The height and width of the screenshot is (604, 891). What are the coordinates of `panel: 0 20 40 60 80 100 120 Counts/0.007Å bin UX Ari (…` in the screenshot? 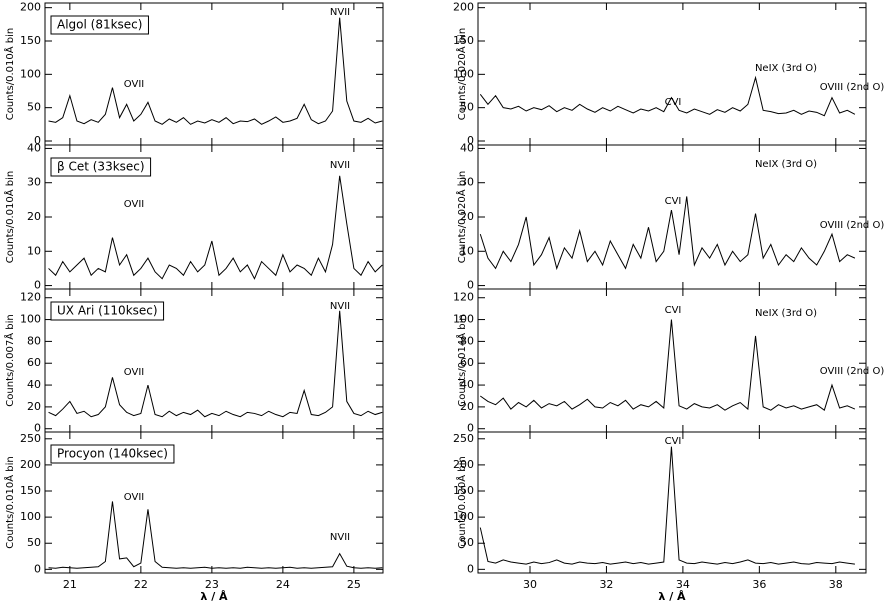 It's located at (193, 361).